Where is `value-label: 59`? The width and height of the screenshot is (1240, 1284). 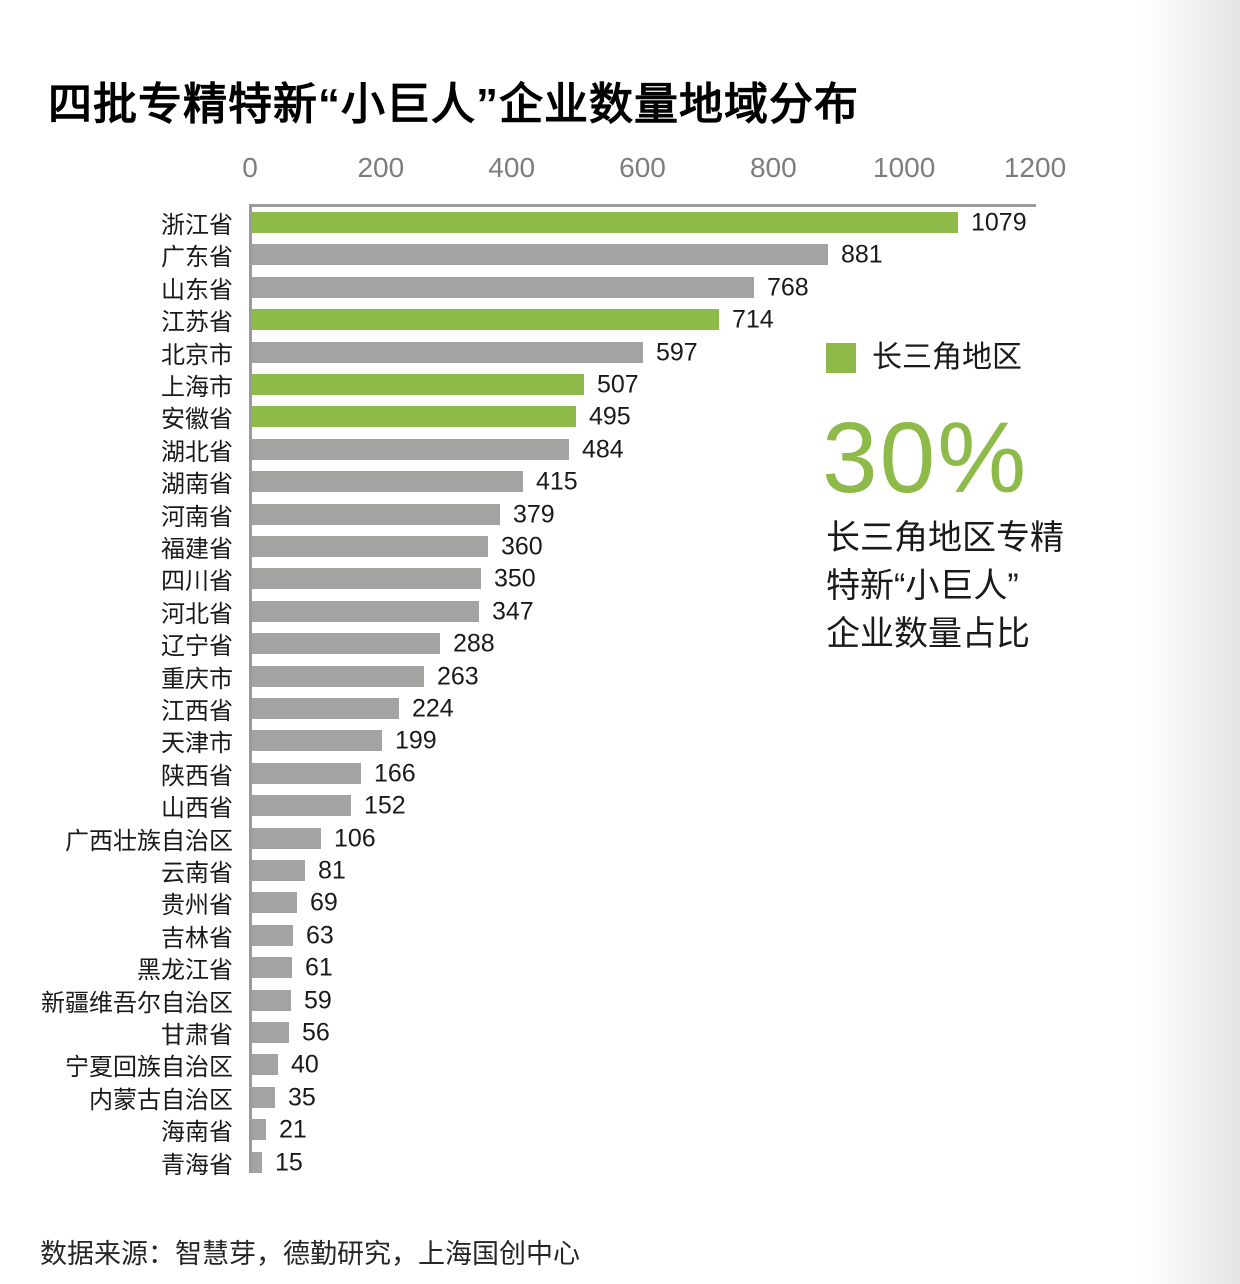 value-label: 59 is located at coordinates (318, 1000).